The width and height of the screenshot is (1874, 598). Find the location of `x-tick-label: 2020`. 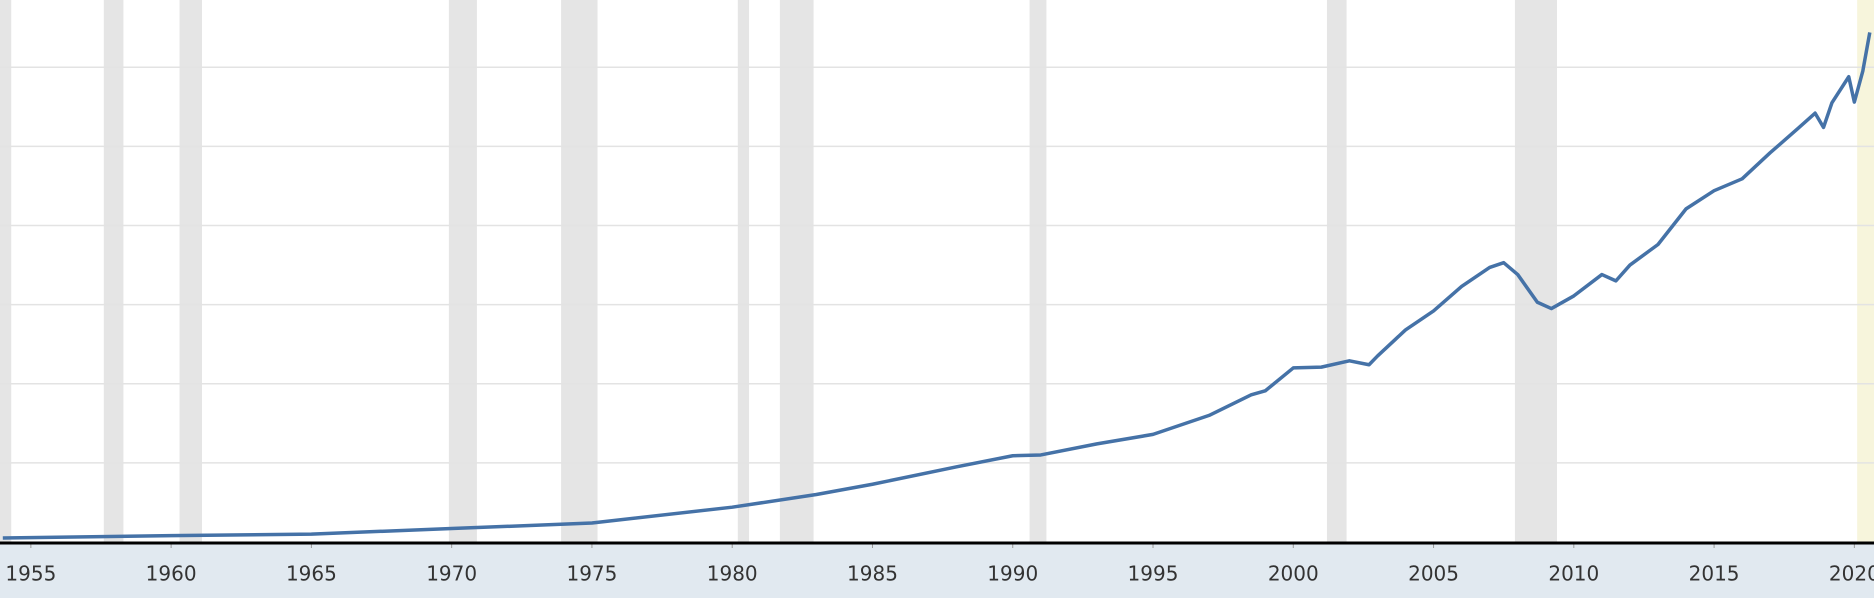

x-tick-label: 2020 is located at coordinates (1851, 574).